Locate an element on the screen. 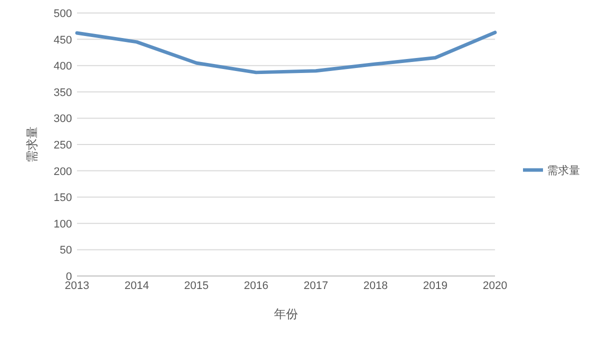 The width and height of the screenshot is (608, 340). y-tick-label: 200 is located at coordinates (63, 172).